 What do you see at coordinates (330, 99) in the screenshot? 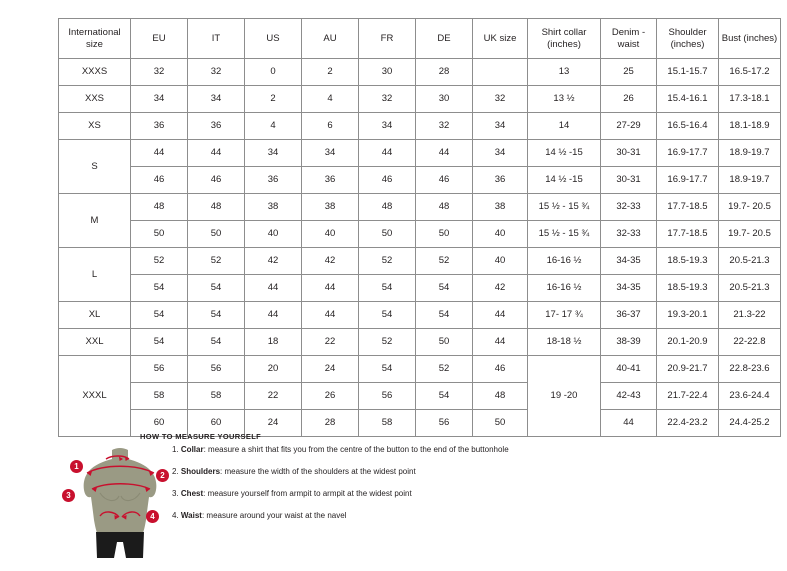
I see `cell-au: 4` at bounding box center [330, 99].